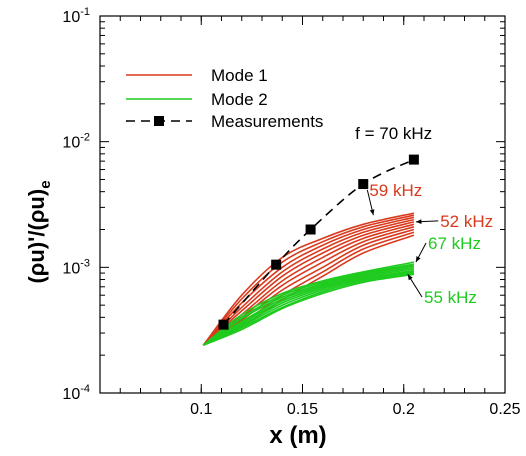 The width and height of the screenshot is (526, 456). I want to click on annotation-label: 55 kHz, so click(450, 297).